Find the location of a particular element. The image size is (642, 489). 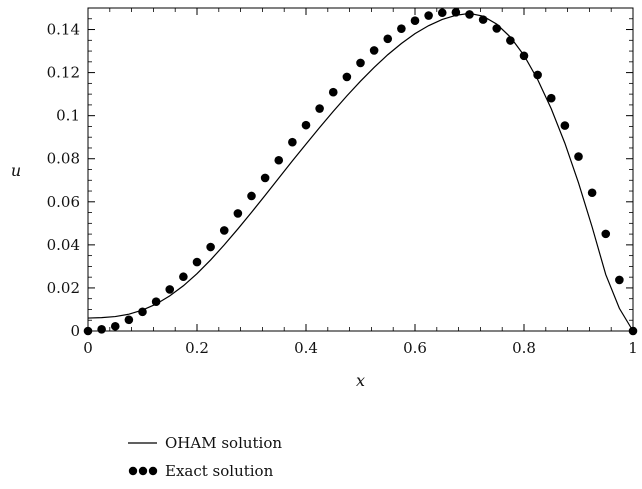

y-tick-label: 0.08 is located at coordinates (63, 159).